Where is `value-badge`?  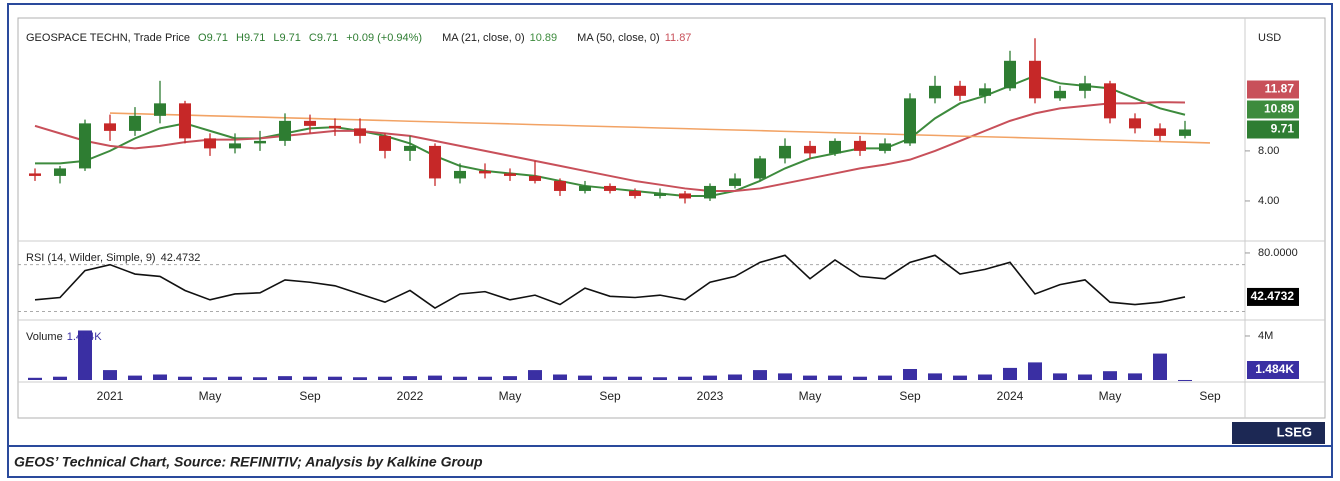
value-badge is located at coordinates (1273, 109).